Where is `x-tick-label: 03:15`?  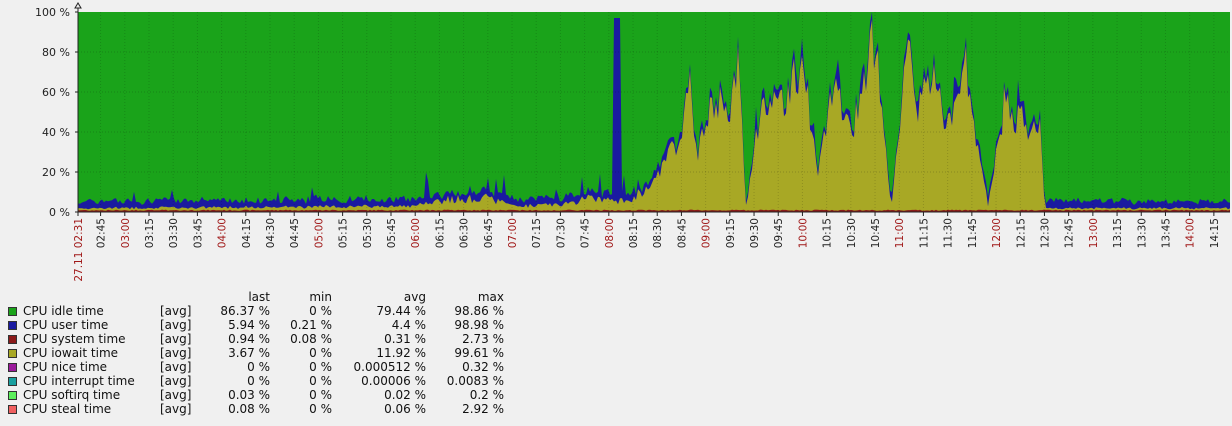 x-tick-label: 03:15 is located at coordinates (150, 233).